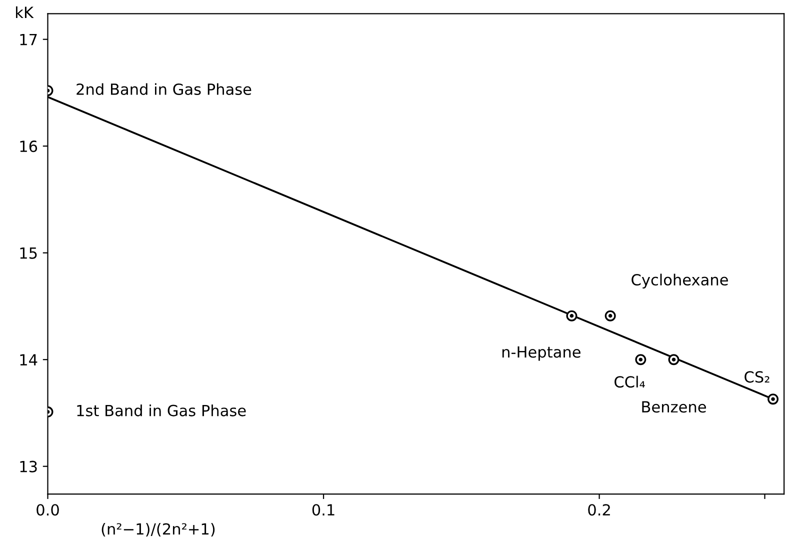  I want to click on annotation: n-Heptane, so click(541, 353).